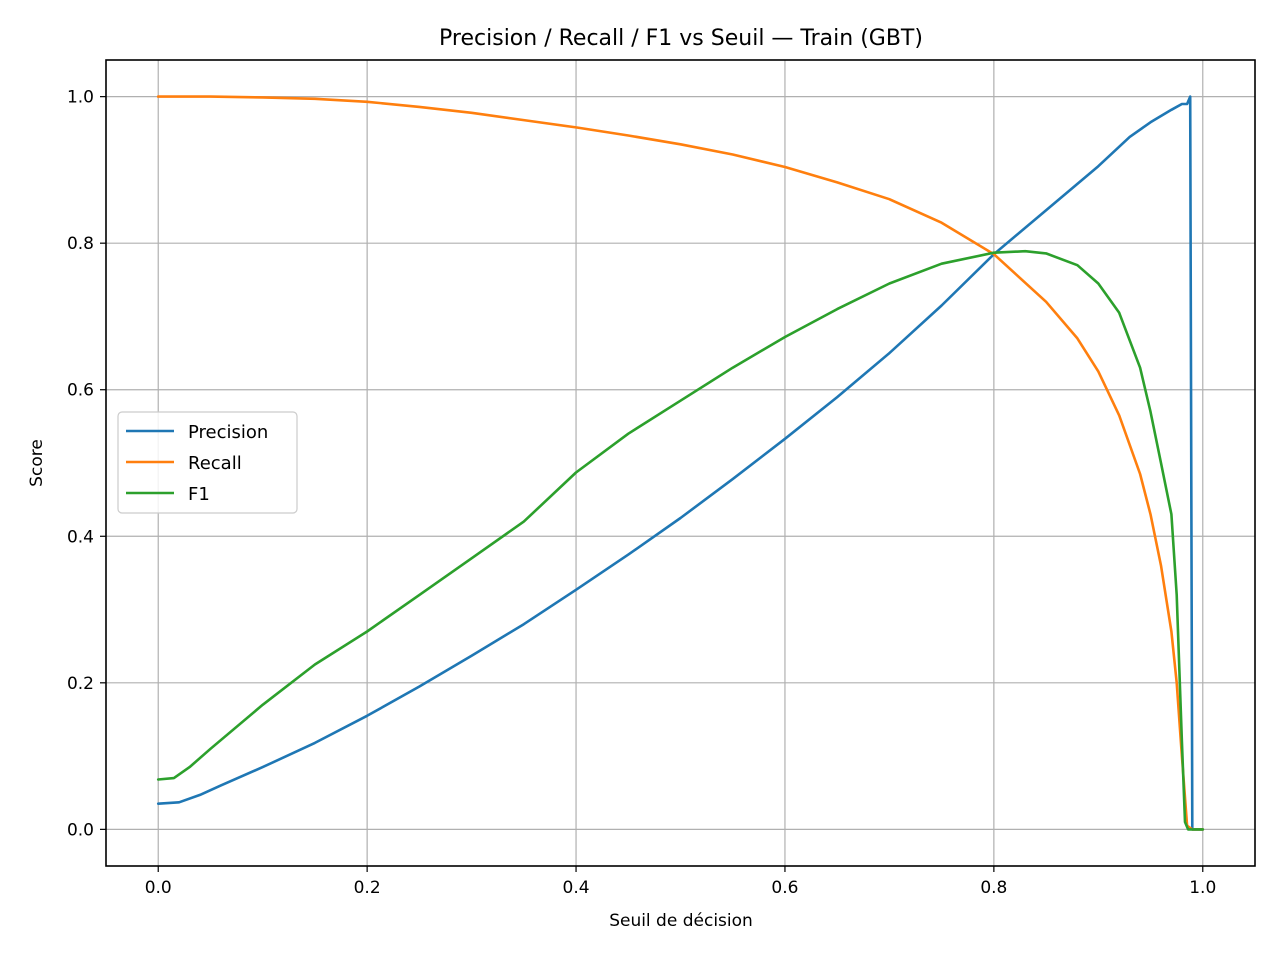 This screenshot has width=1280, height=960. What do you see at coordinates (80, 391) in the screenshot?
I see `y-tick-label: 0.6` at bounding box center [80, 391].